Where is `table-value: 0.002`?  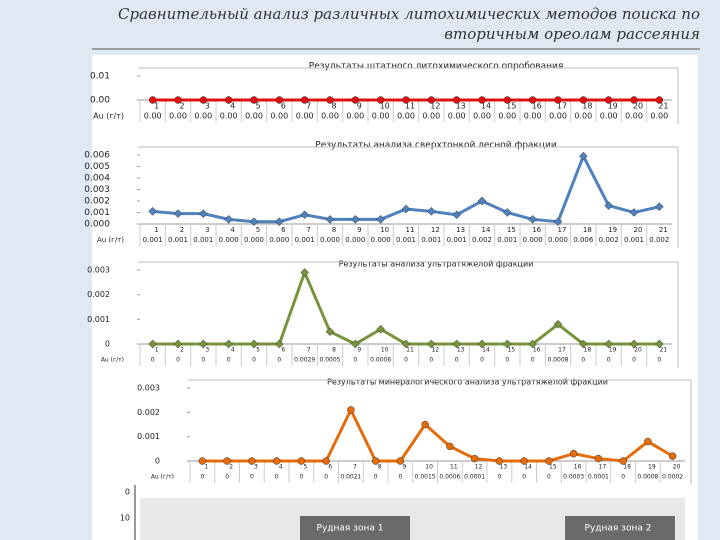
table-value: 0.002 is located at coordinates (659, 240).